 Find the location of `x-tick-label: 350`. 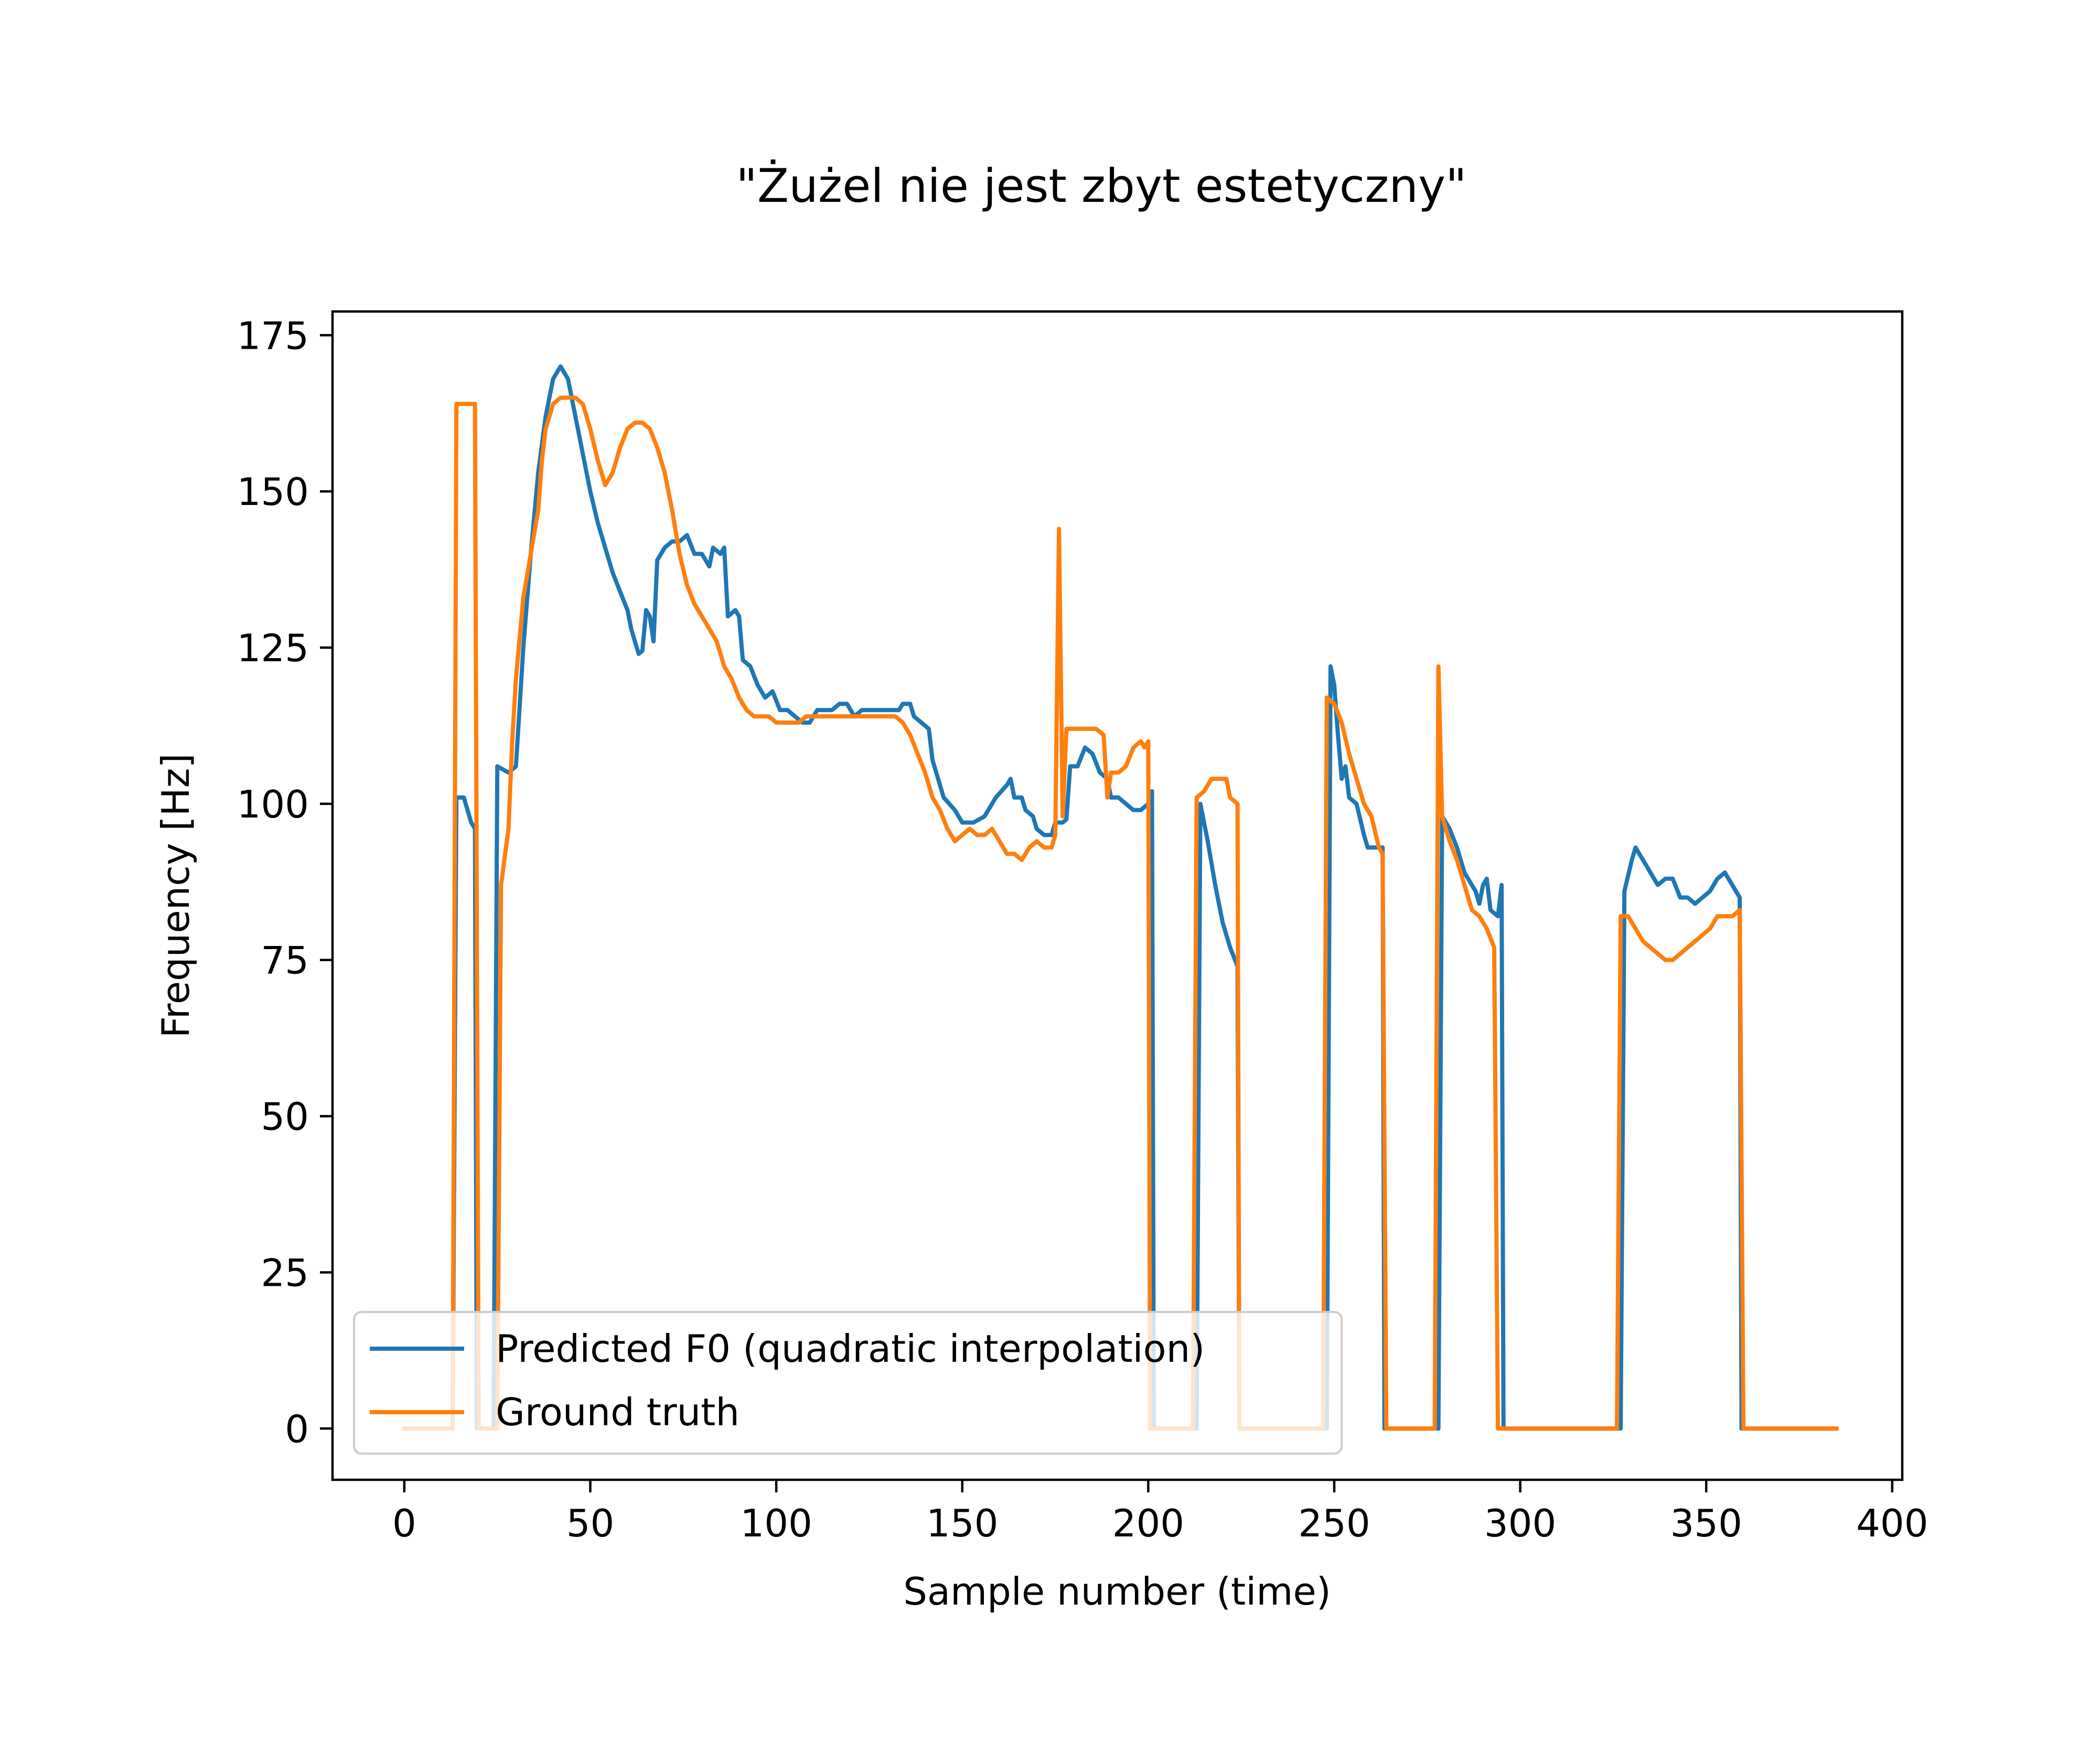

x-tick-label: 350 is located at coordinates (1706, 1523).